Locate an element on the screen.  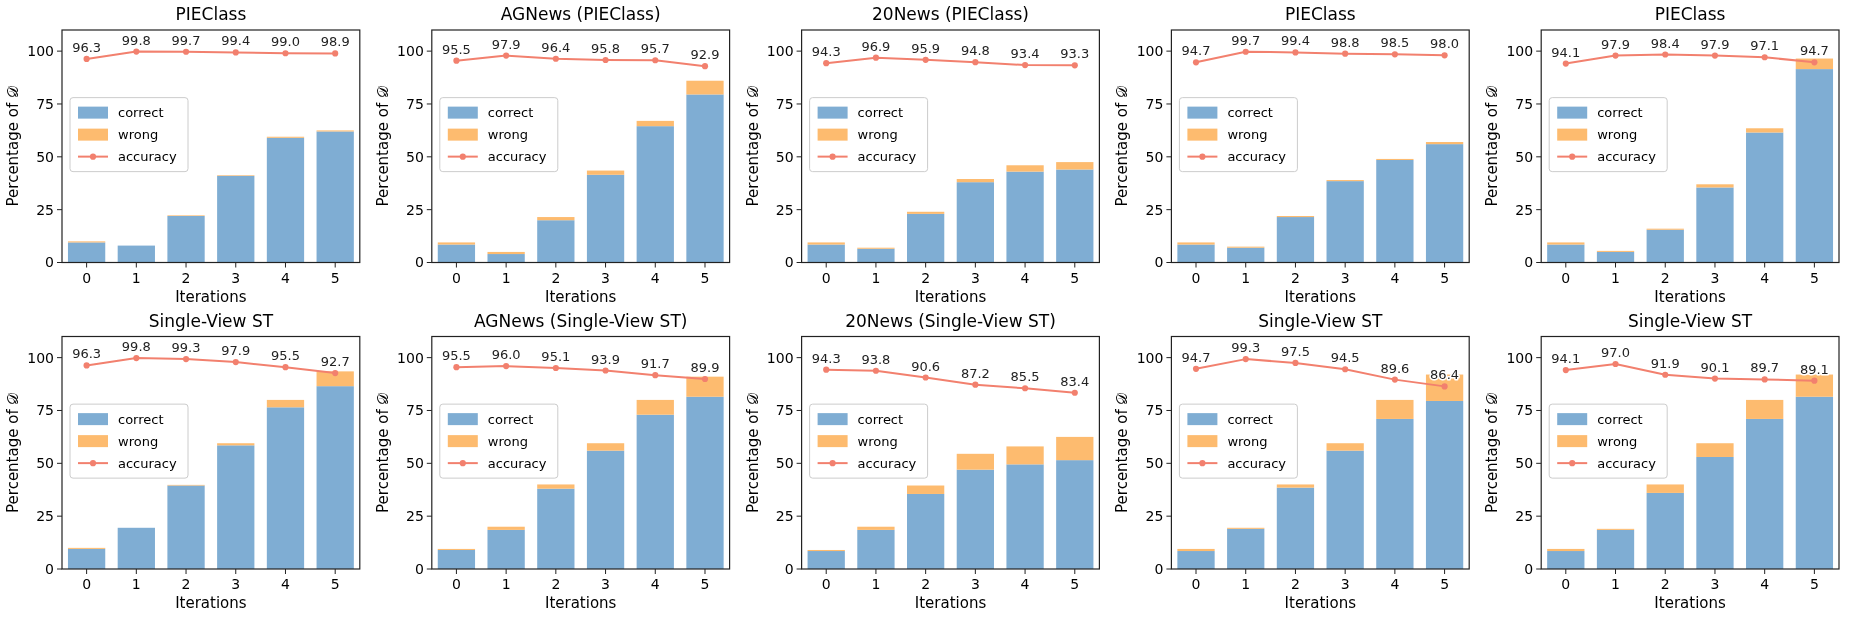
data-label: 90.6 is located at coordinates (926, 366).